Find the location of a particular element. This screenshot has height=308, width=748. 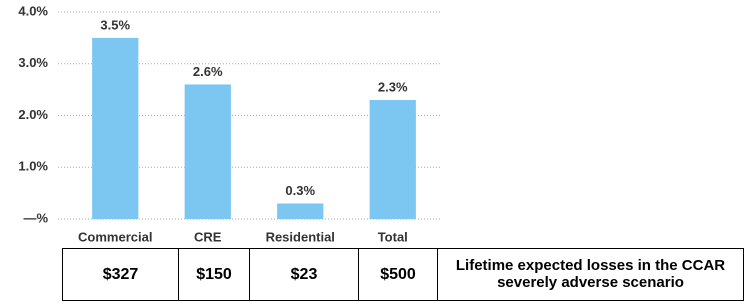

value-label: 0.3% is located at coordinates (300, 190).